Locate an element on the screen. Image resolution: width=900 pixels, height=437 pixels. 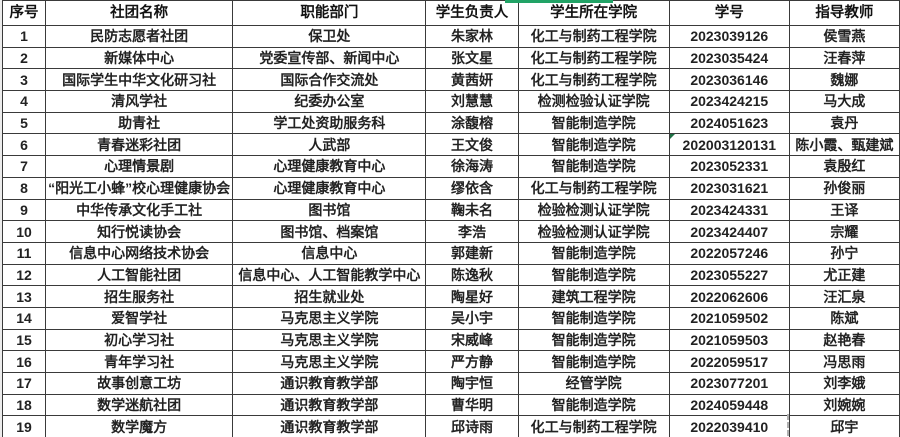
cell-index: 10 is located at coordinates (24, 231).